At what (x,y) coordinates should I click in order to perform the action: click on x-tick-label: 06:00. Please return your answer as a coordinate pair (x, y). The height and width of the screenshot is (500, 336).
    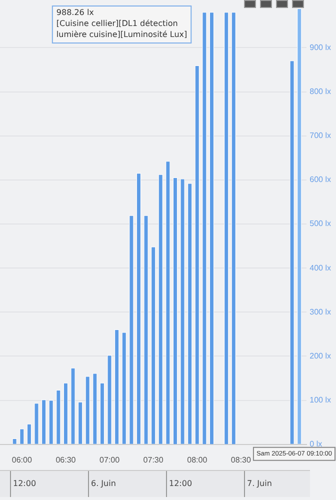
    Looking at the image, I should click on (22, 459).